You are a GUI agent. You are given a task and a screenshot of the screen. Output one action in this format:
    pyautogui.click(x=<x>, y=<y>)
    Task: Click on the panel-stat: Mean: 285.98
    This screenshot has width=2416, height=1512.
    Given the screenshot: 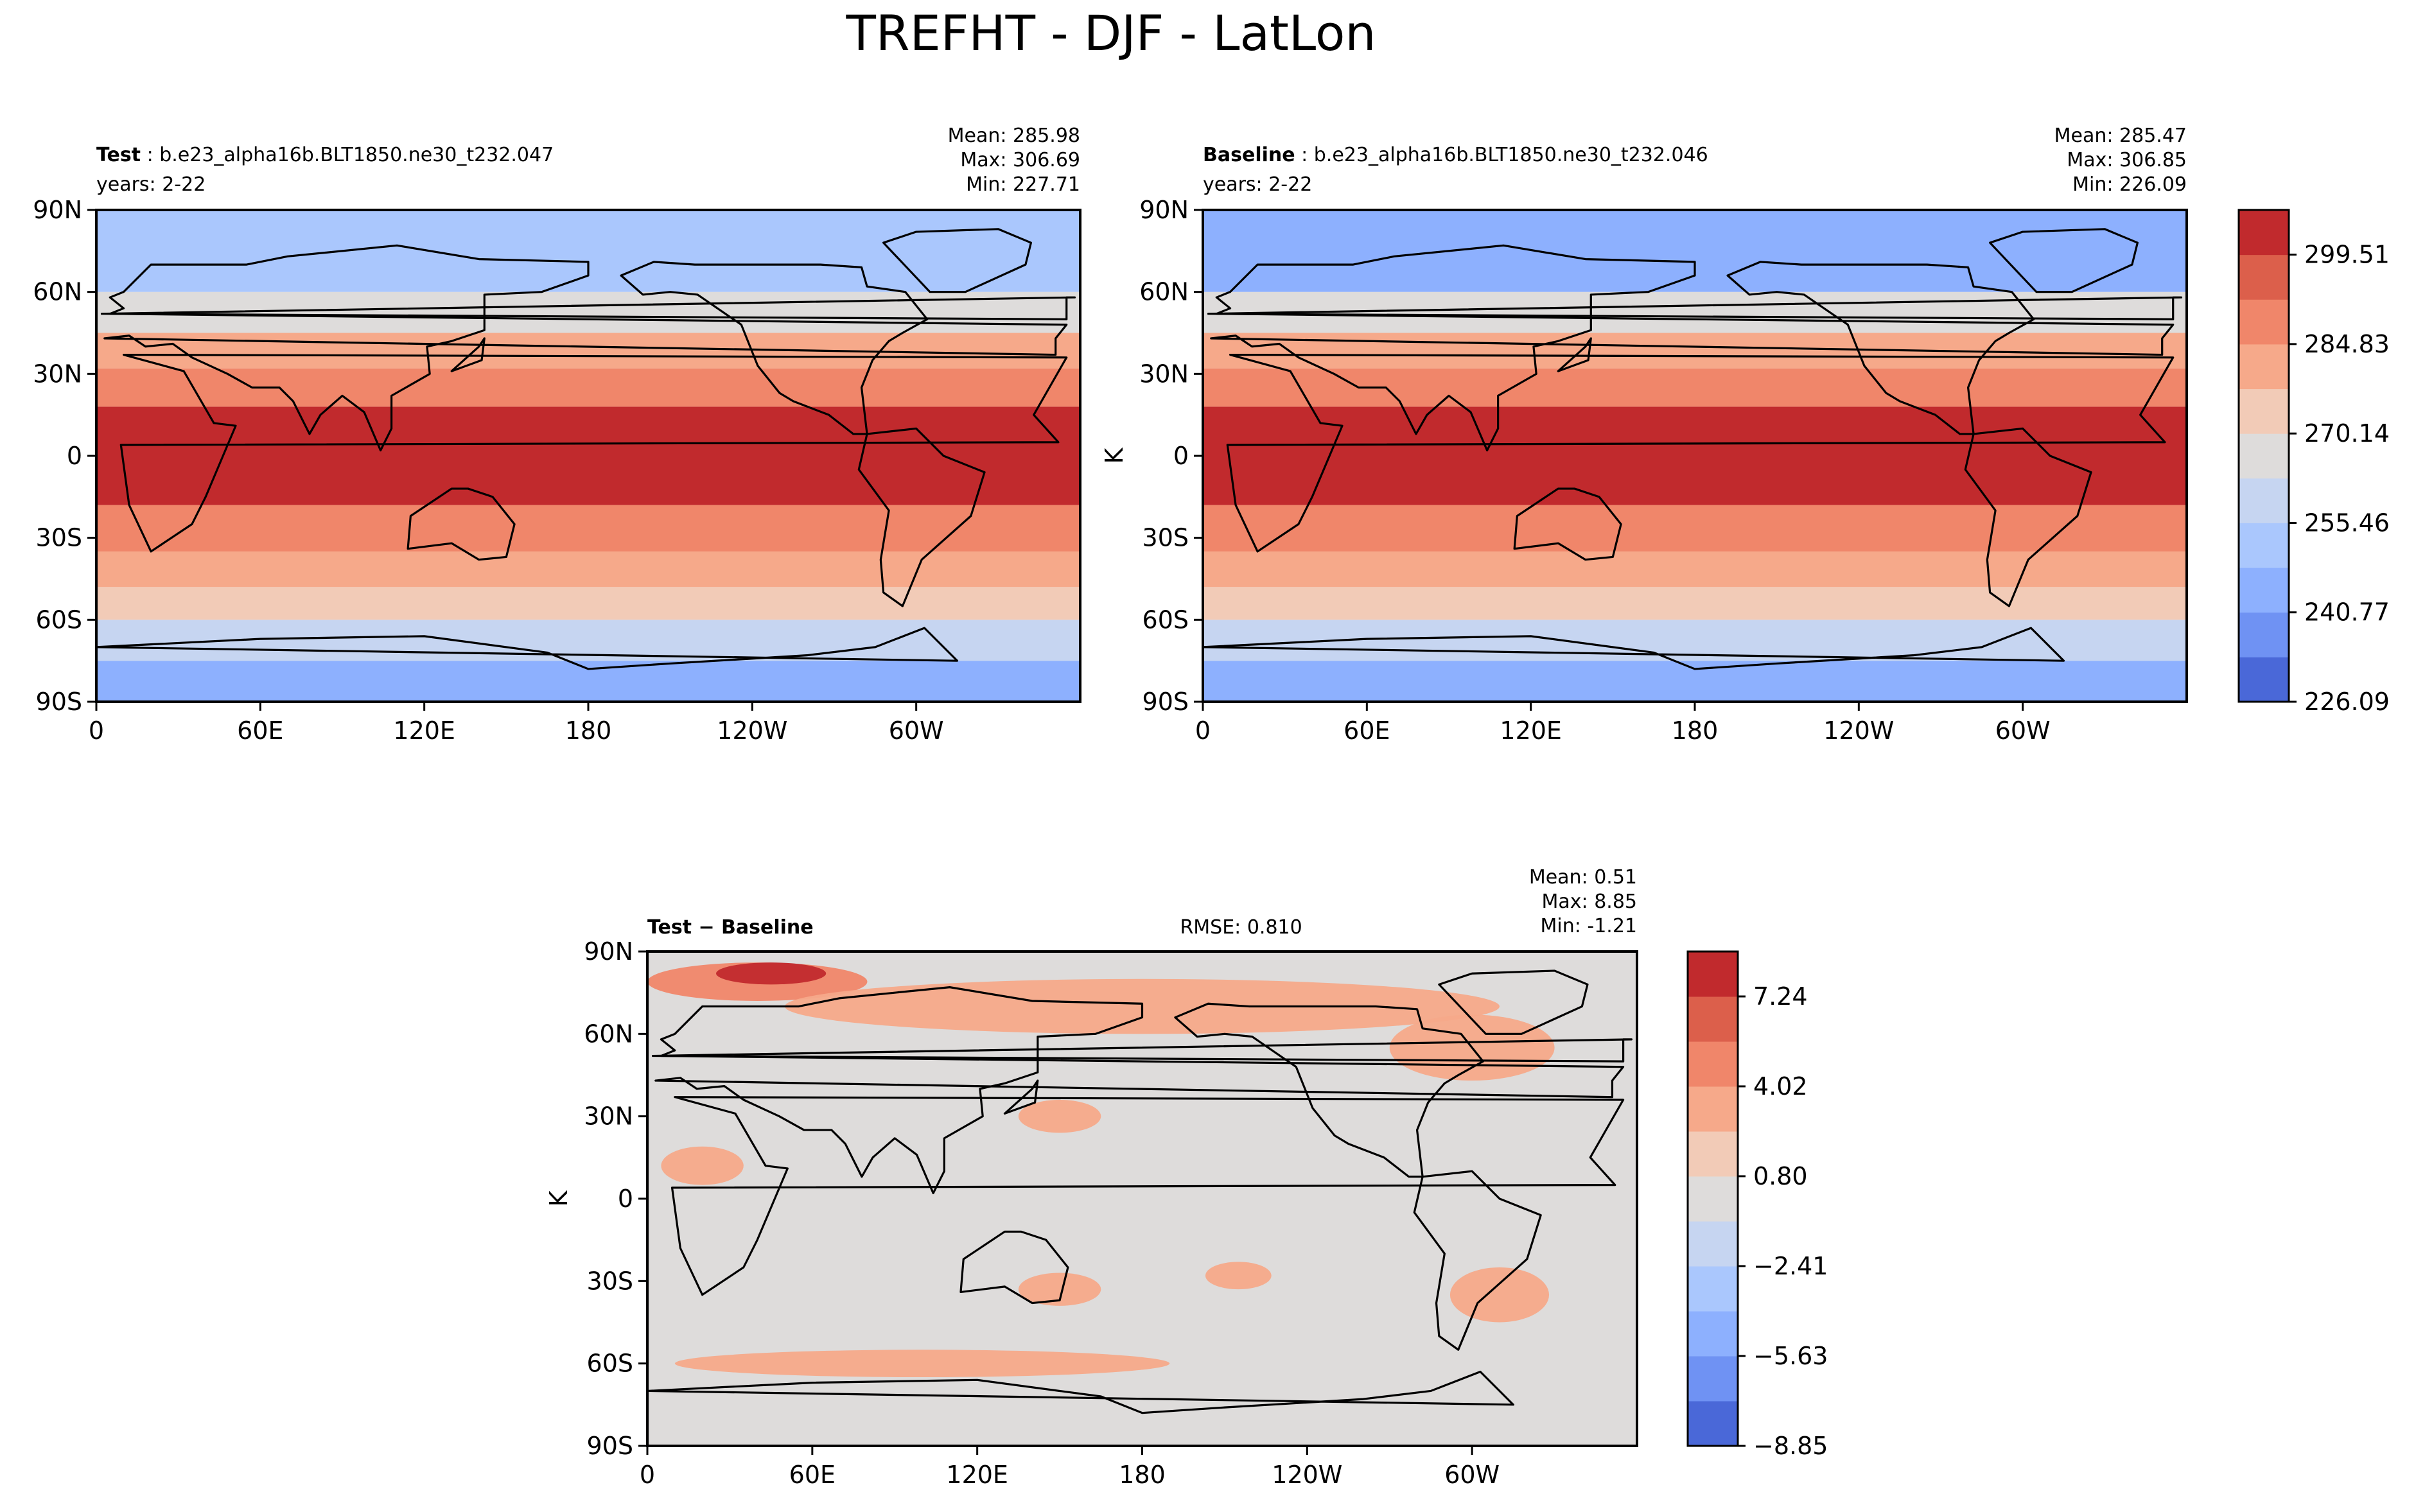 What is the action you would take?
    pyautogui.click(x=1014, y=136)
    